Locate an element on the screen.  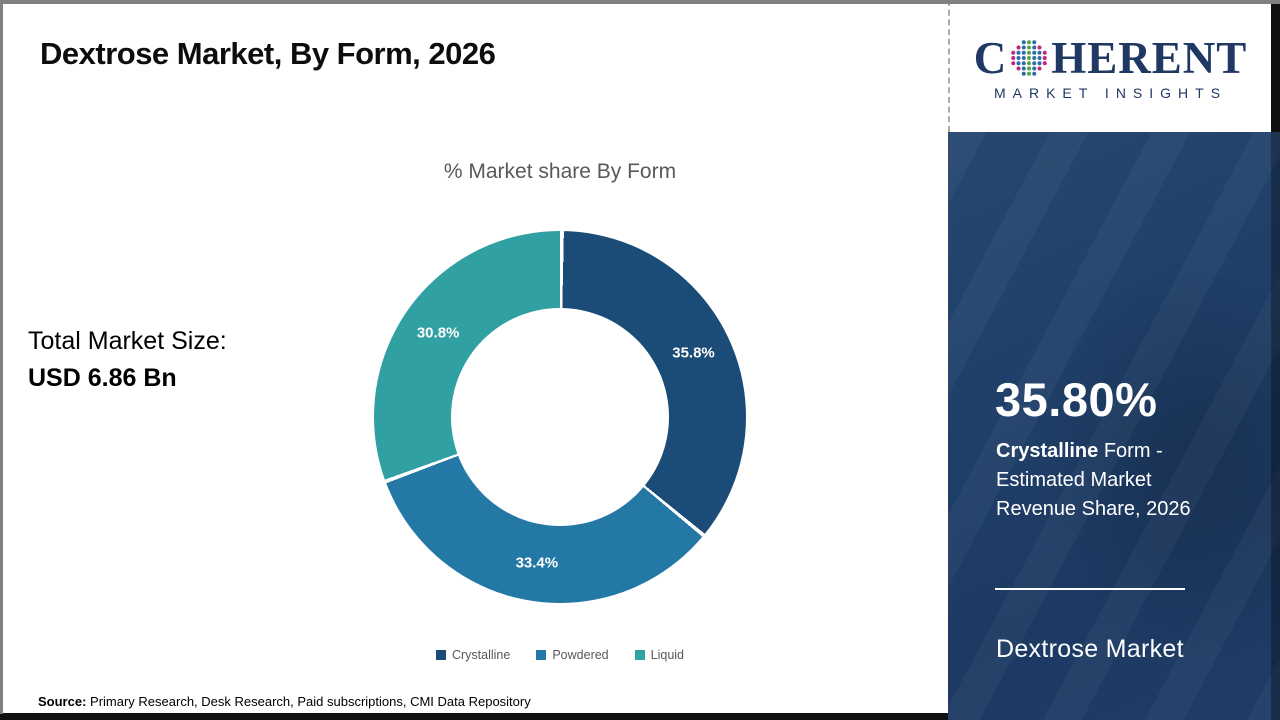
chart-title: % Market share By Form is located at coordinates (560, 171).